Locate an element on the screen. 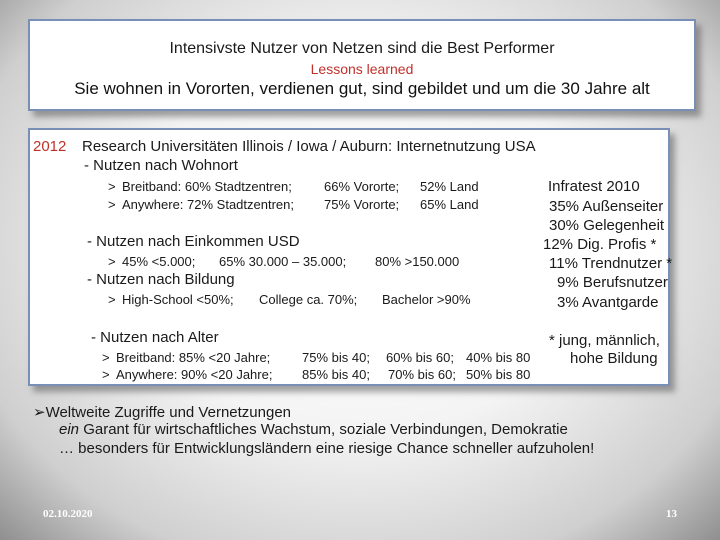 The width and height of the screenshot is (720, 540). checkmark-arrow-icon: ➢ is located at coordinates (39, 412).